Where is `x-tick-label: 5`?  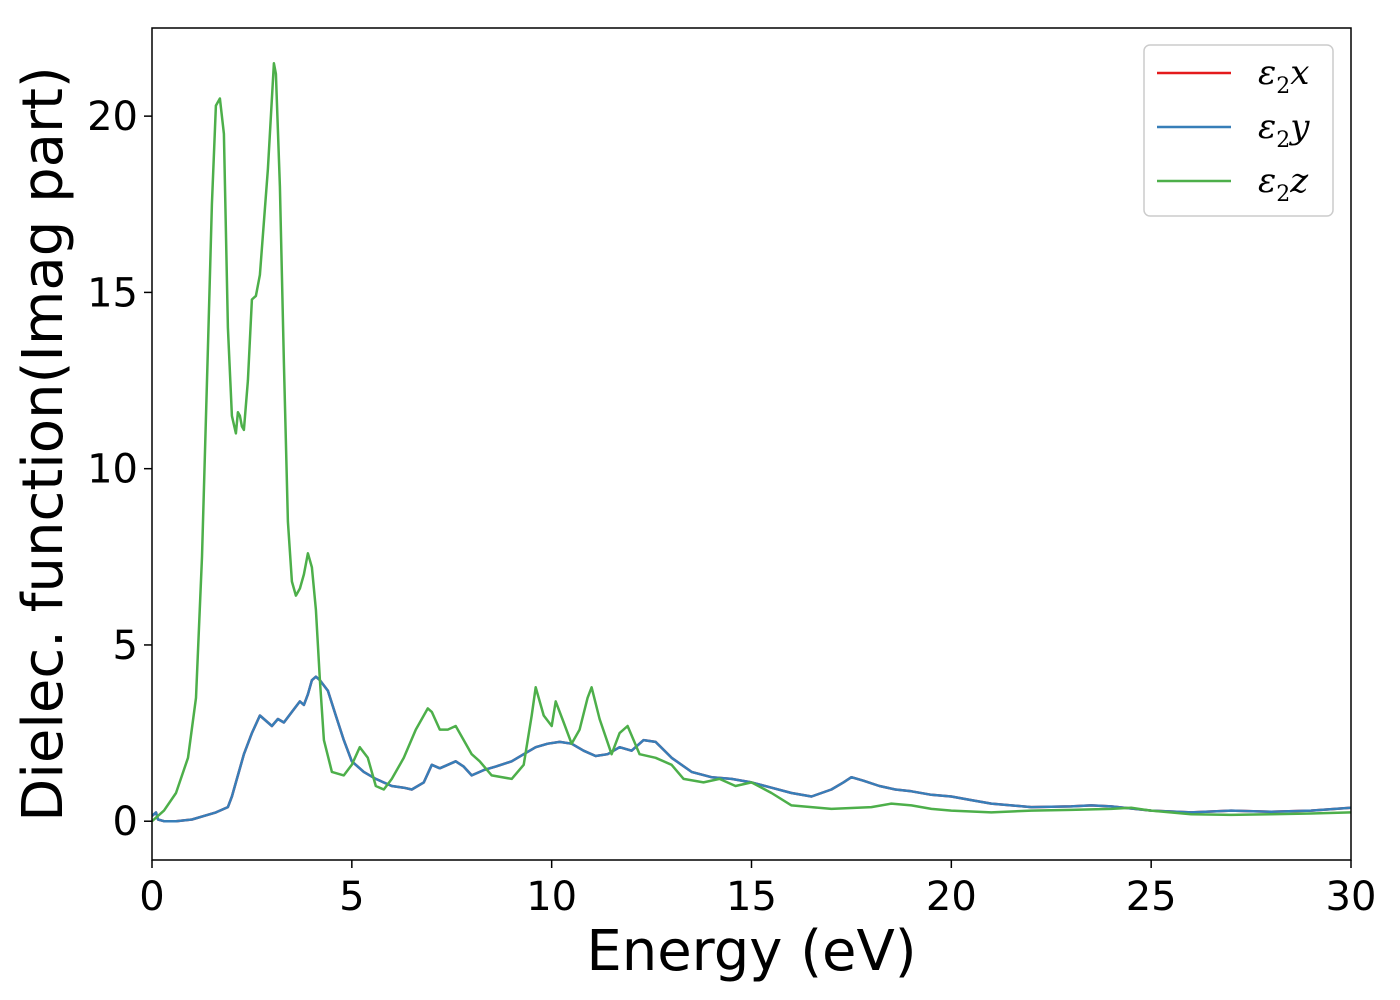 x-tick-label: 5 is located at coordinates (351, 897).